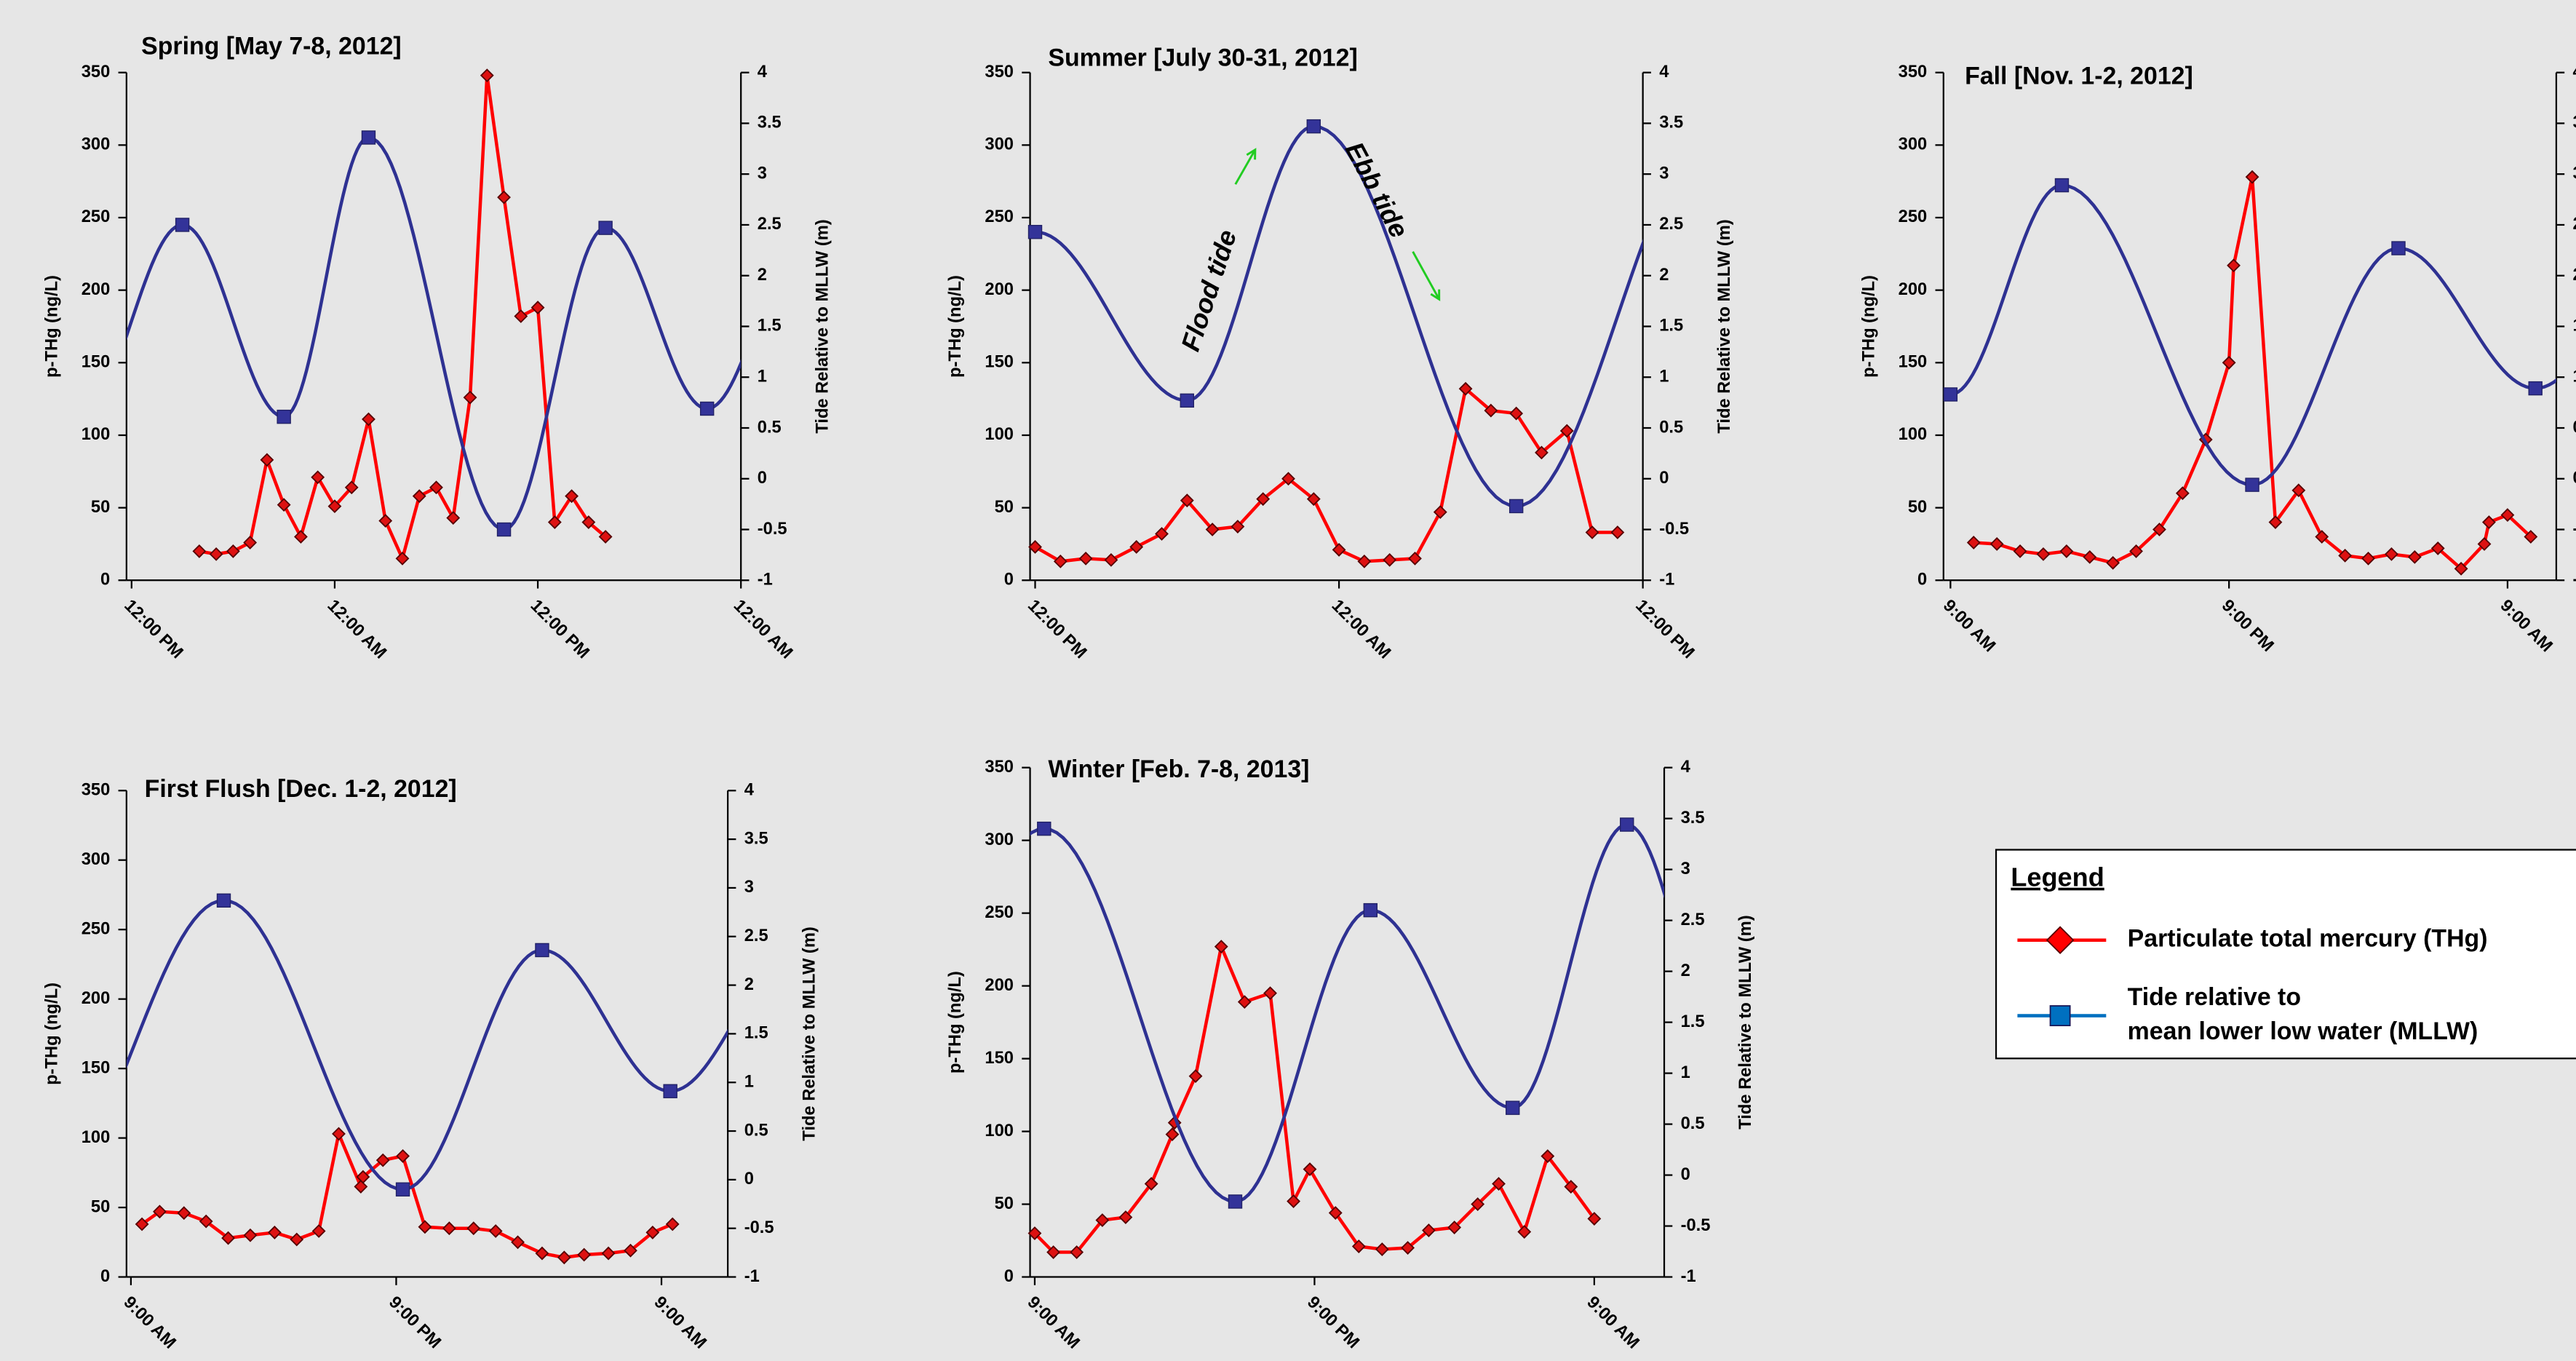 The image size is (2576, 1361). Describe the element at coordinates (1685, 970) in the screenshot. I see `y2-tick-label: 2` at that location.